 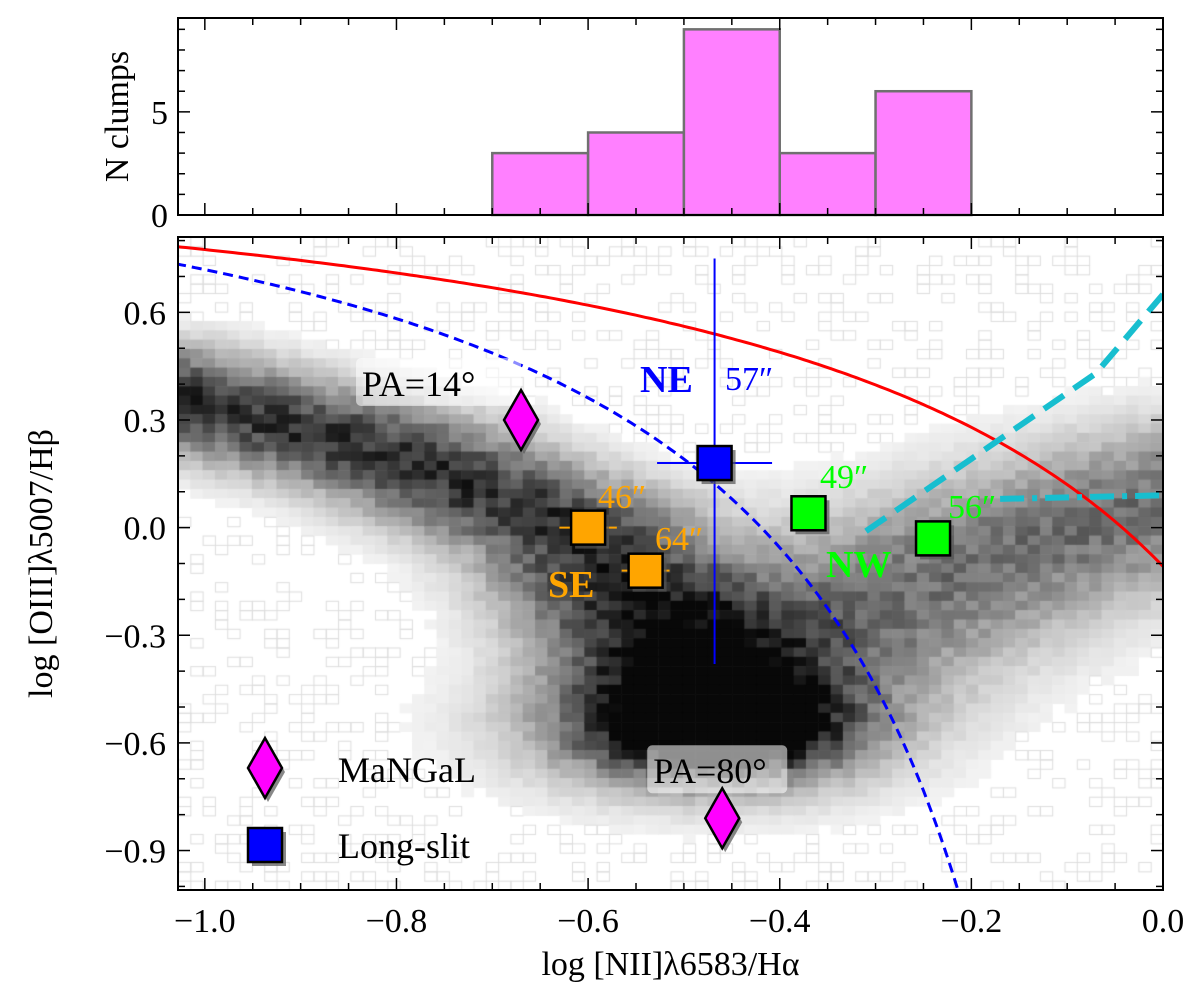 What do you see at coordinates (159, 216) in the screenshot?
I see `histogram-y-tick-label: 0` at bounding box center [159, 216].